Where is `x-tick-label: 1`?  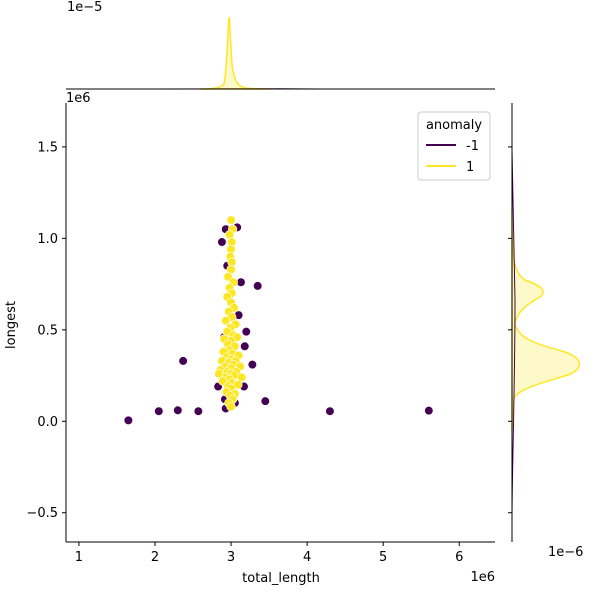 x-tick-label: 1 is located at coordinates (79, 557).